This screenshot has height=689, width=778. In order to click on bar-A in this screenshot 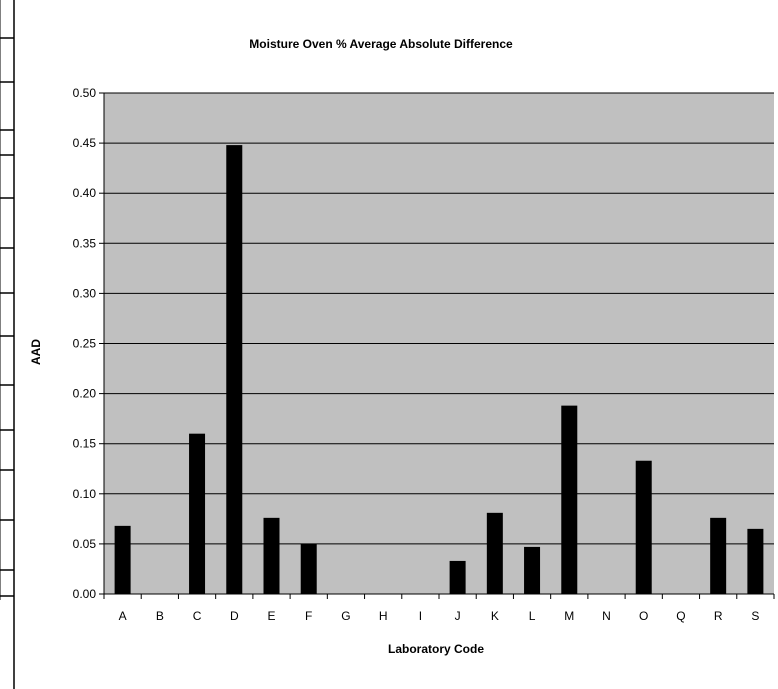, I will do `click(122, 559)`.